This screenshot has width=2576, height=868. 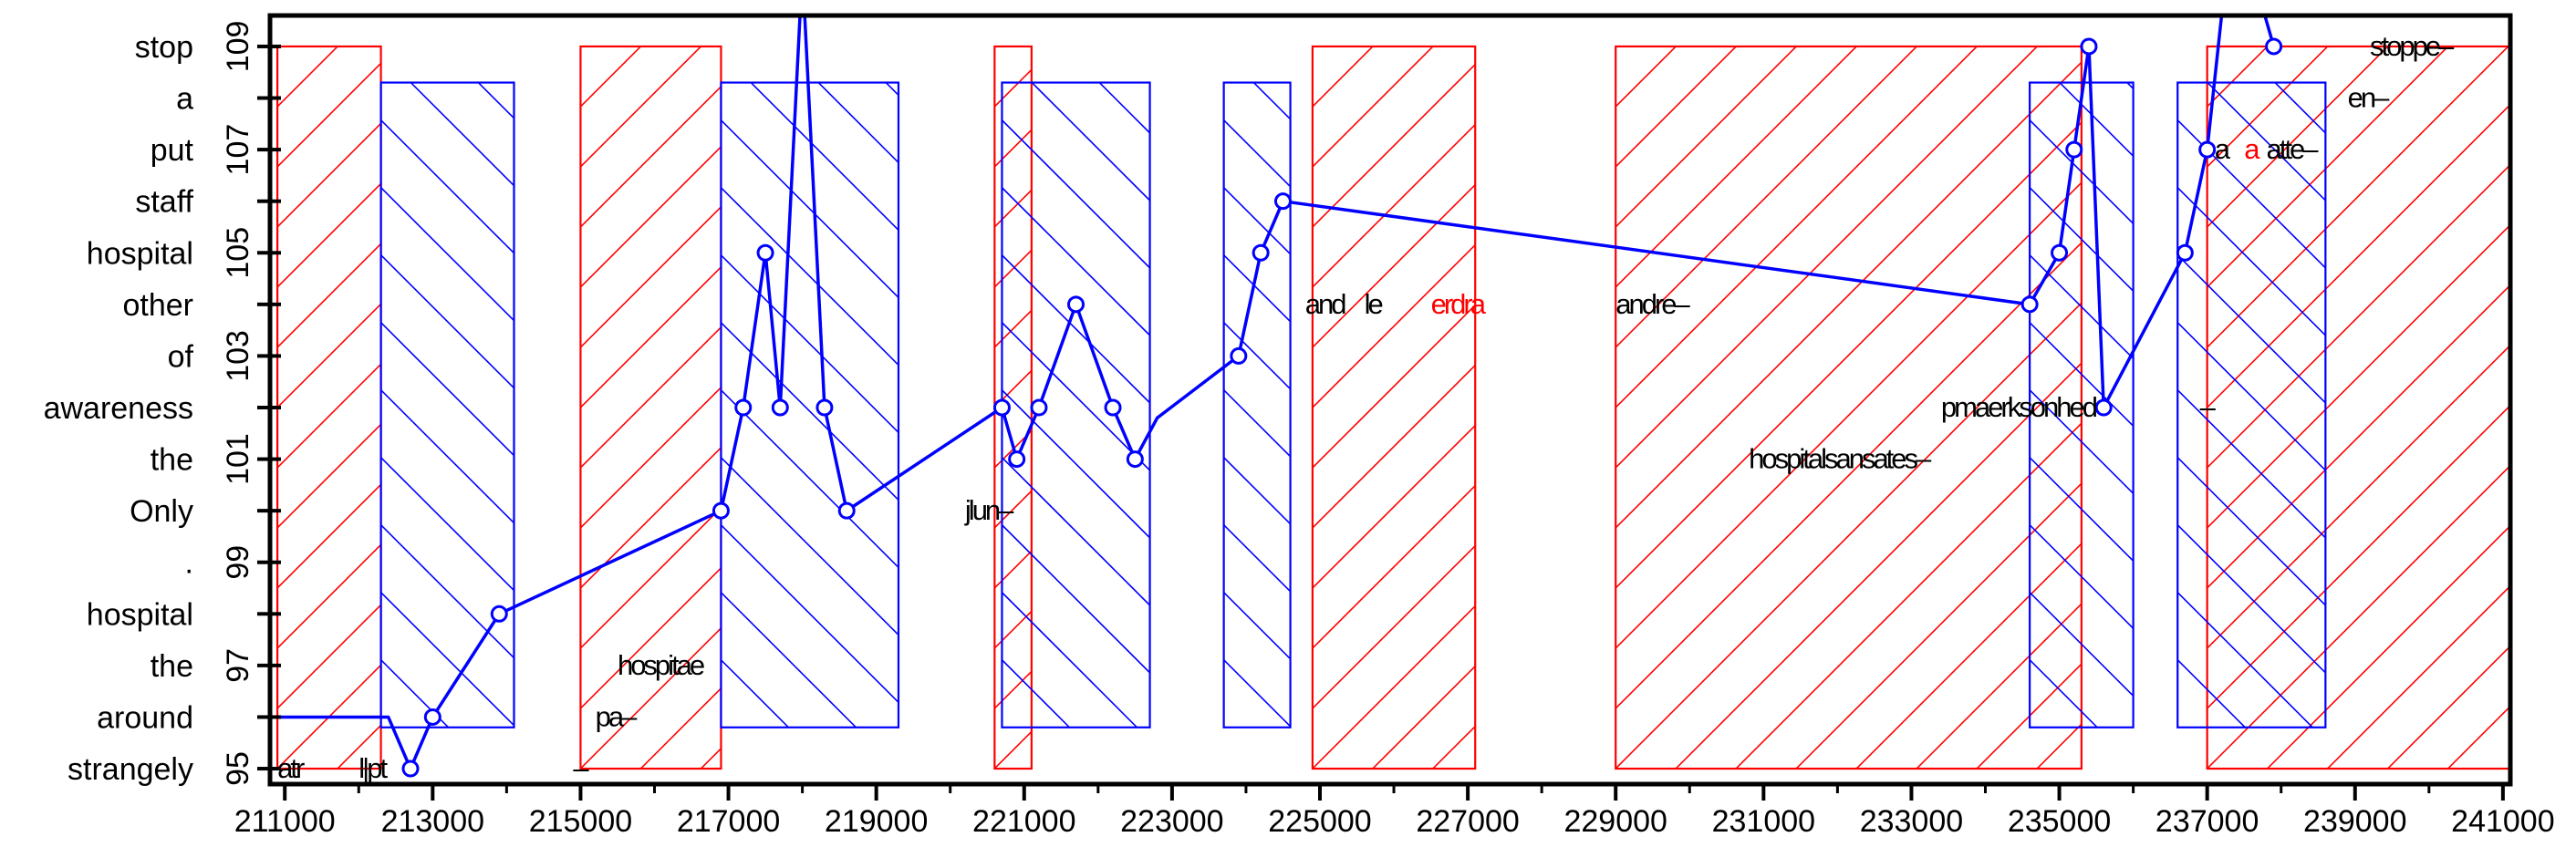 I want to click on x-tick-label: 211000, so click(x=285, y=821).